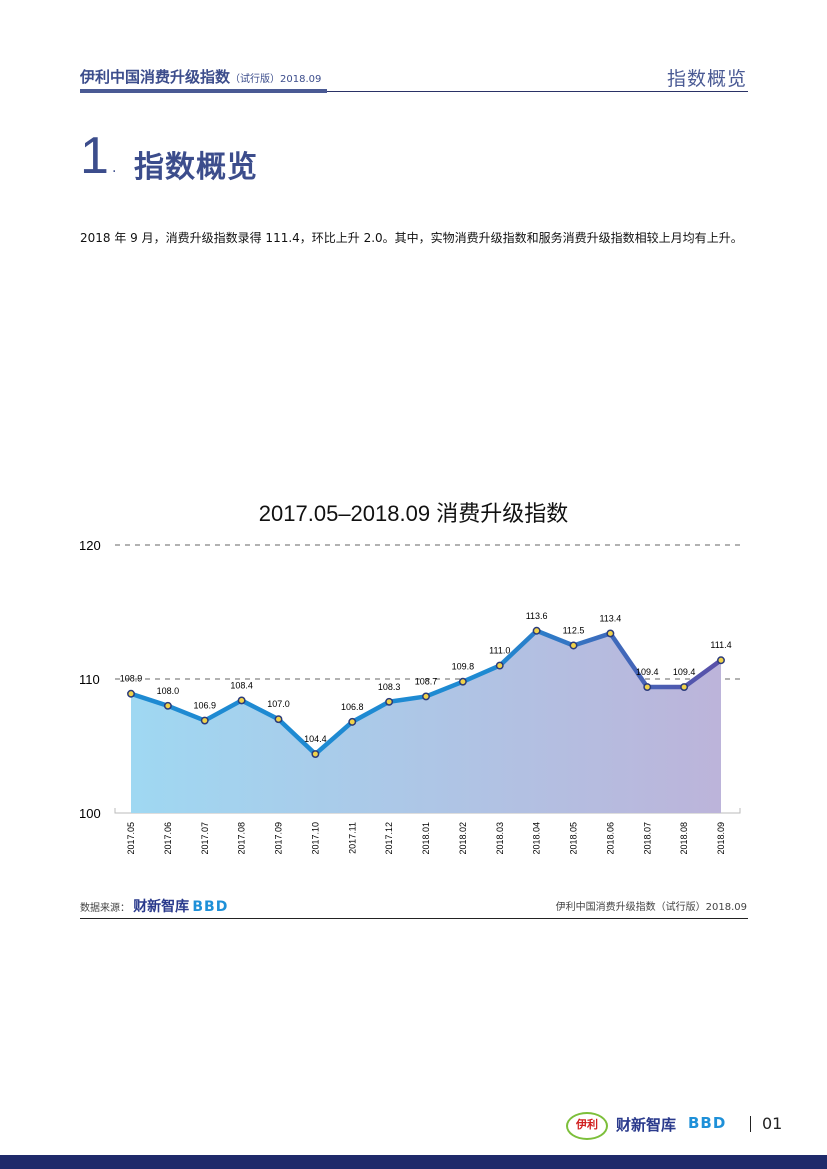 The image size is (827, 1169). Describe the element at coordinates (131, 679) in the screenshot. I see `data-label: 108.9` at that location.